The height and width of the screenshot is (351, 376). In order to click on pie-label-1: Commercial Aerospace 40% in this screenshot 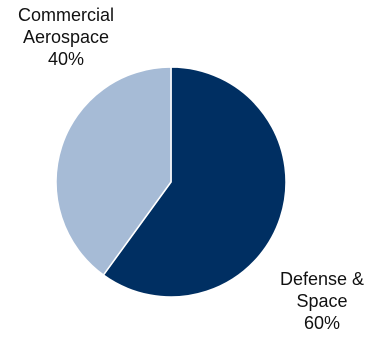, I will do `click(66, 37)`.